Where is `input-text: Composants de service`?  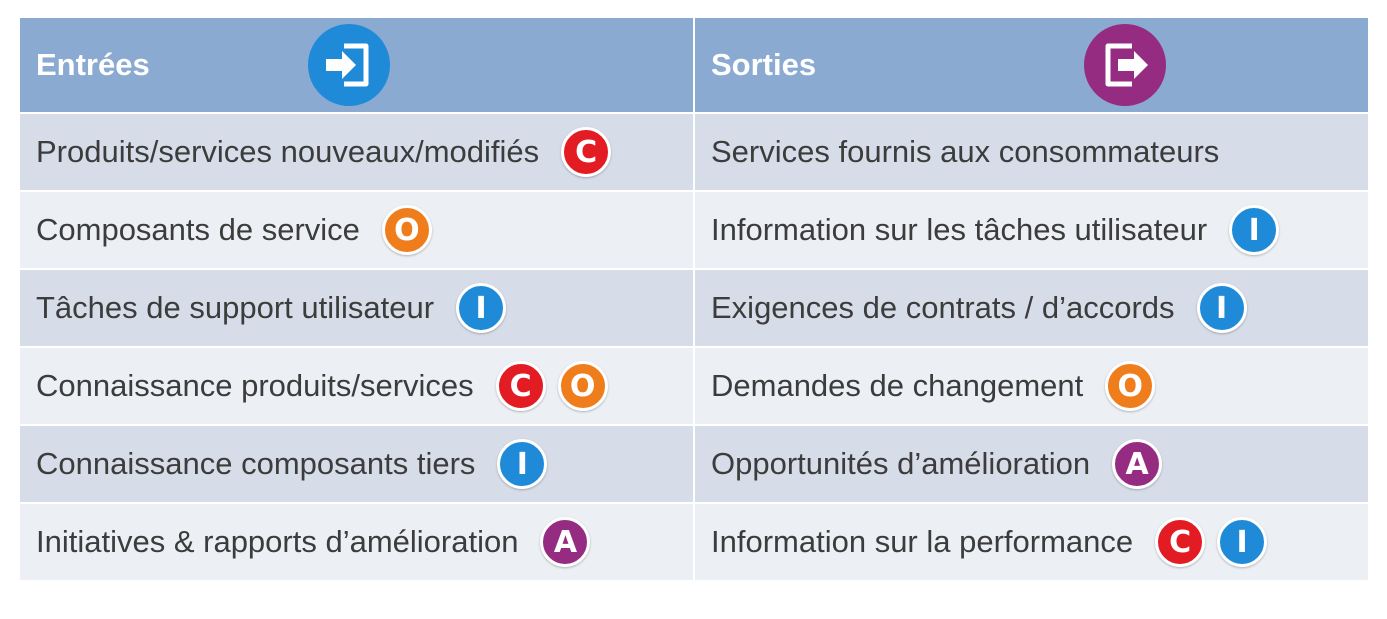 input-text: Composants de service is located at coordinates (198, 229).